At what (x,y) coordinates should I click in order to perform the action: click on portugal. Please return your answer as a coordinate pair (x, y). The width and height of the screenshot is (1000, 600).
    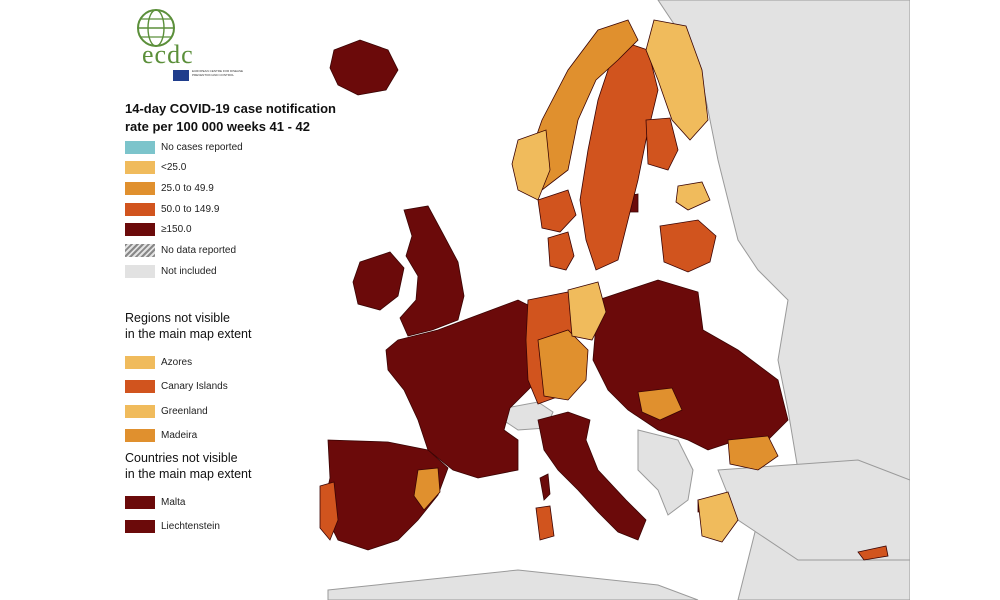
    Looking at the image, I should click on (329, 511).